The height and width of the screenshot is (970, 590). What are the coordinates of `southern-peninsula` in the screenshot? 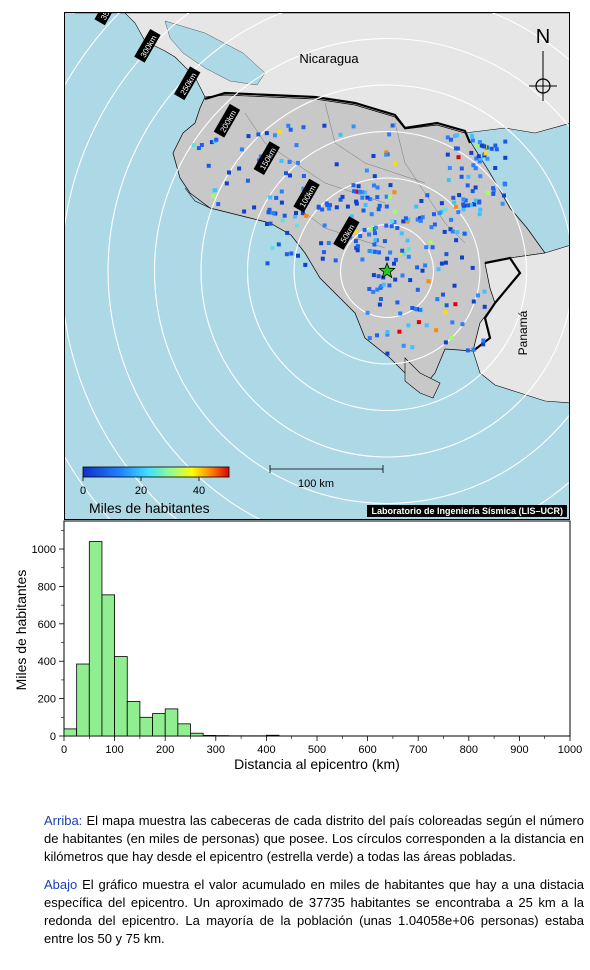 It's located at (422, 378).